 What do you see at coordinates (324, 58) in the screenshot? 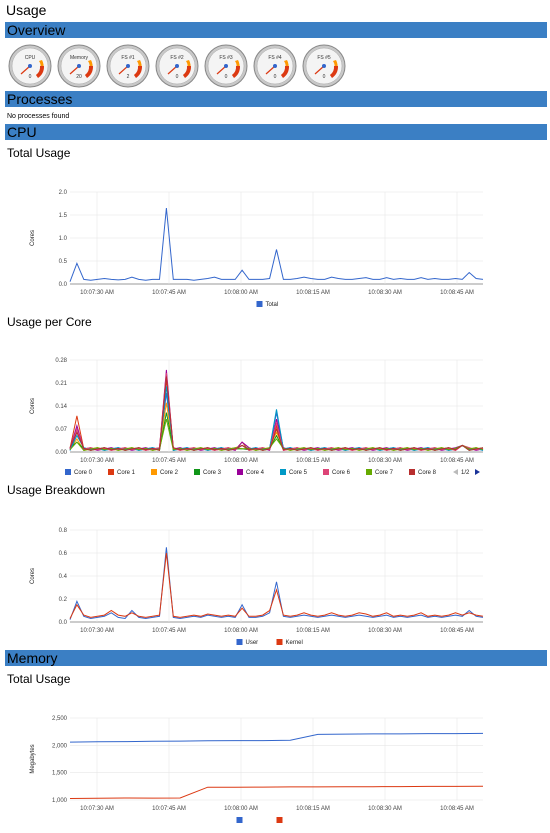
I see `gauge-label: FS #5` at bounding box center [324, 58].